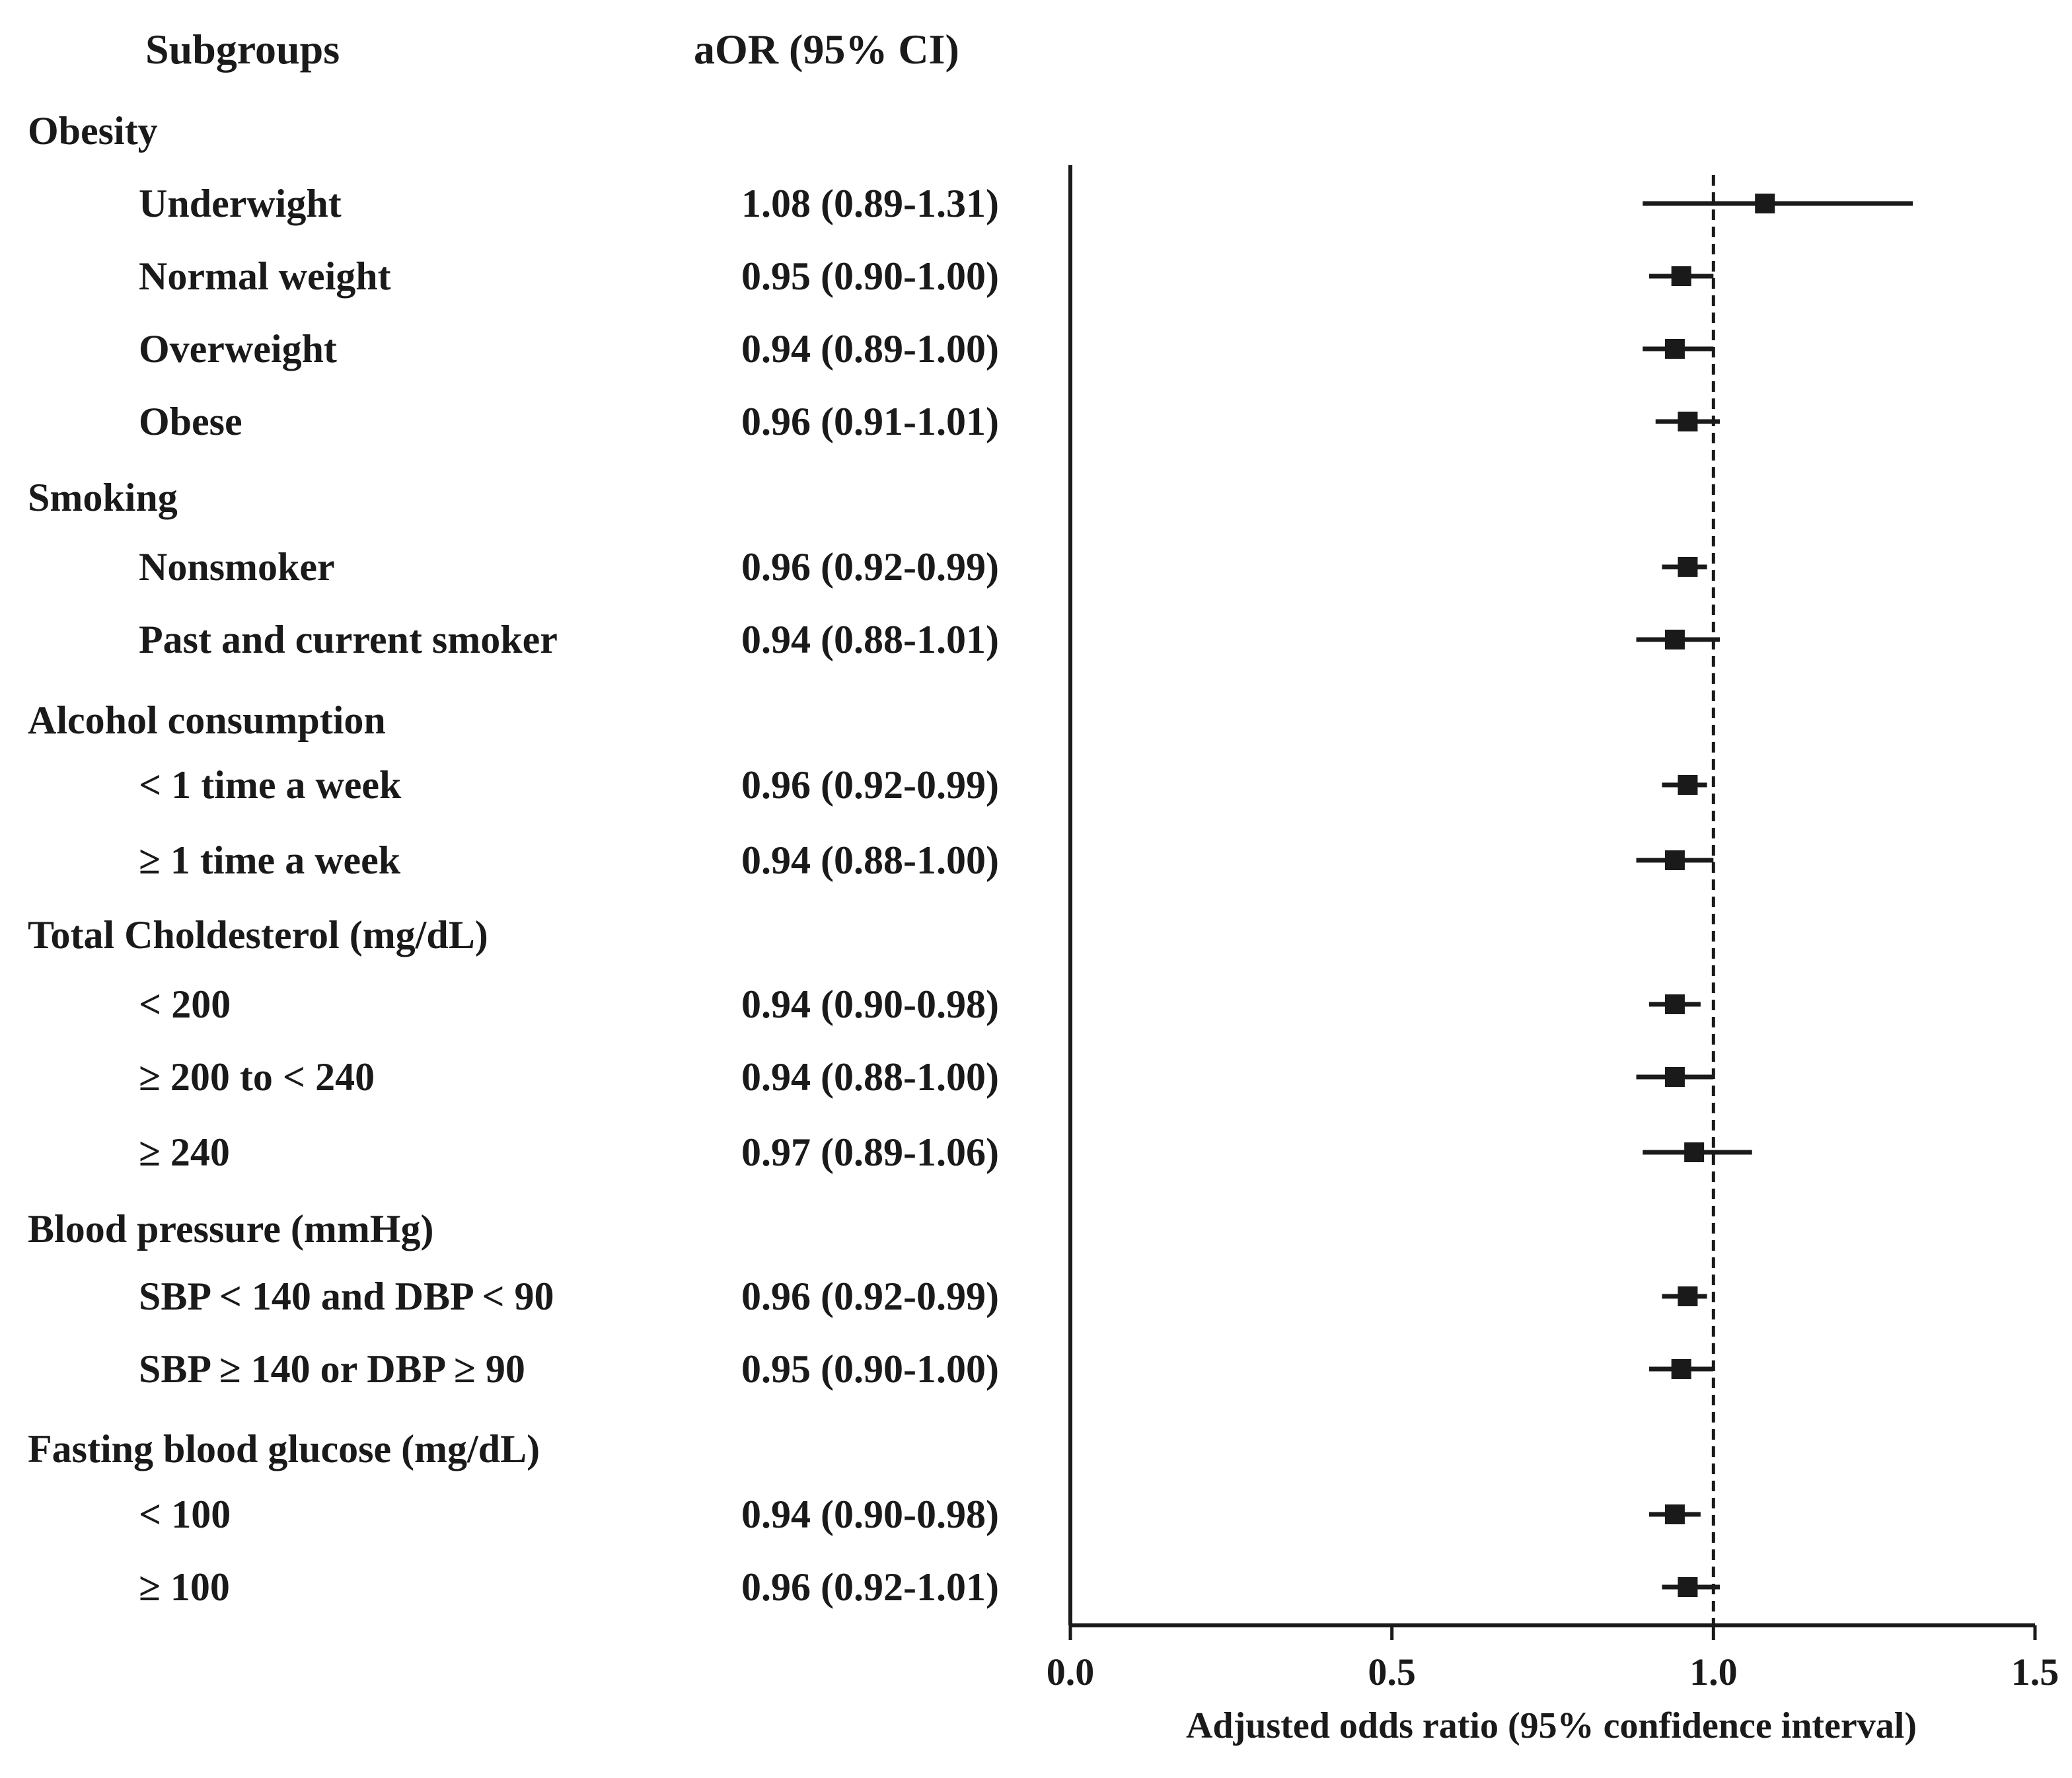 This screenshot has width=2072, height=1778. Describe the element at coordinates (870, 203) in the screenshot. I see `aor-value: 1.08 (0.89-1.31)` at that location.